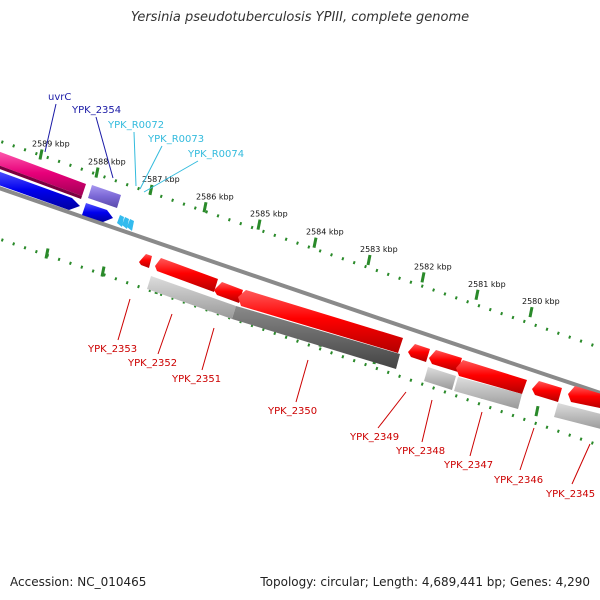  Describe the element at coordinates (445, 361) in the screenshot. I see `feature-YPK_2348-cds` at that location.